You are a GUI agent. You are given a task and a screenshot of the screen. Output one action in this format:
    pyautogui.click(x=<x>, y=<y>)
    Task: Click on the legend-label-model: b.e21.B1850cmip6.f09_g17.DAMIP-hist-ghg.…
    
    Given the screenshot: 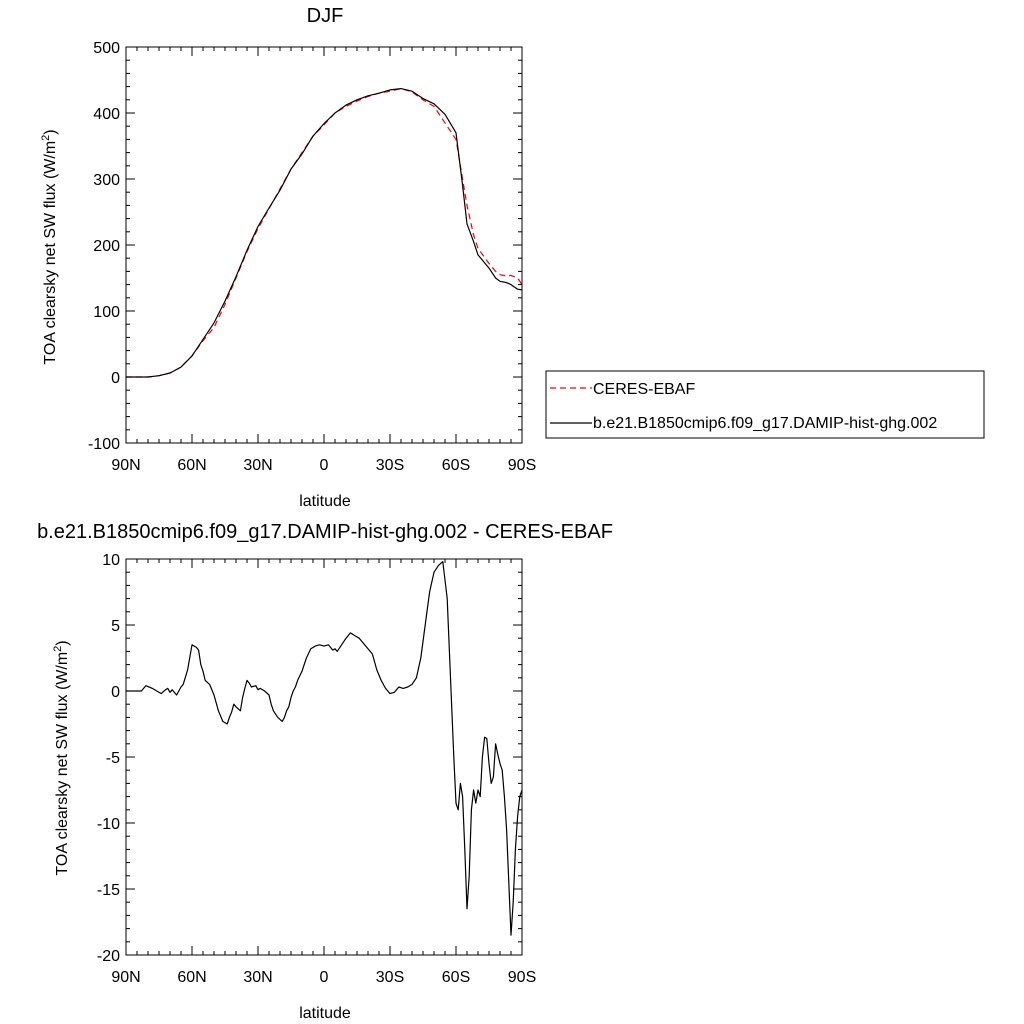 What is the action you would take?
    pyautogui.click(x=765, y=423)
    